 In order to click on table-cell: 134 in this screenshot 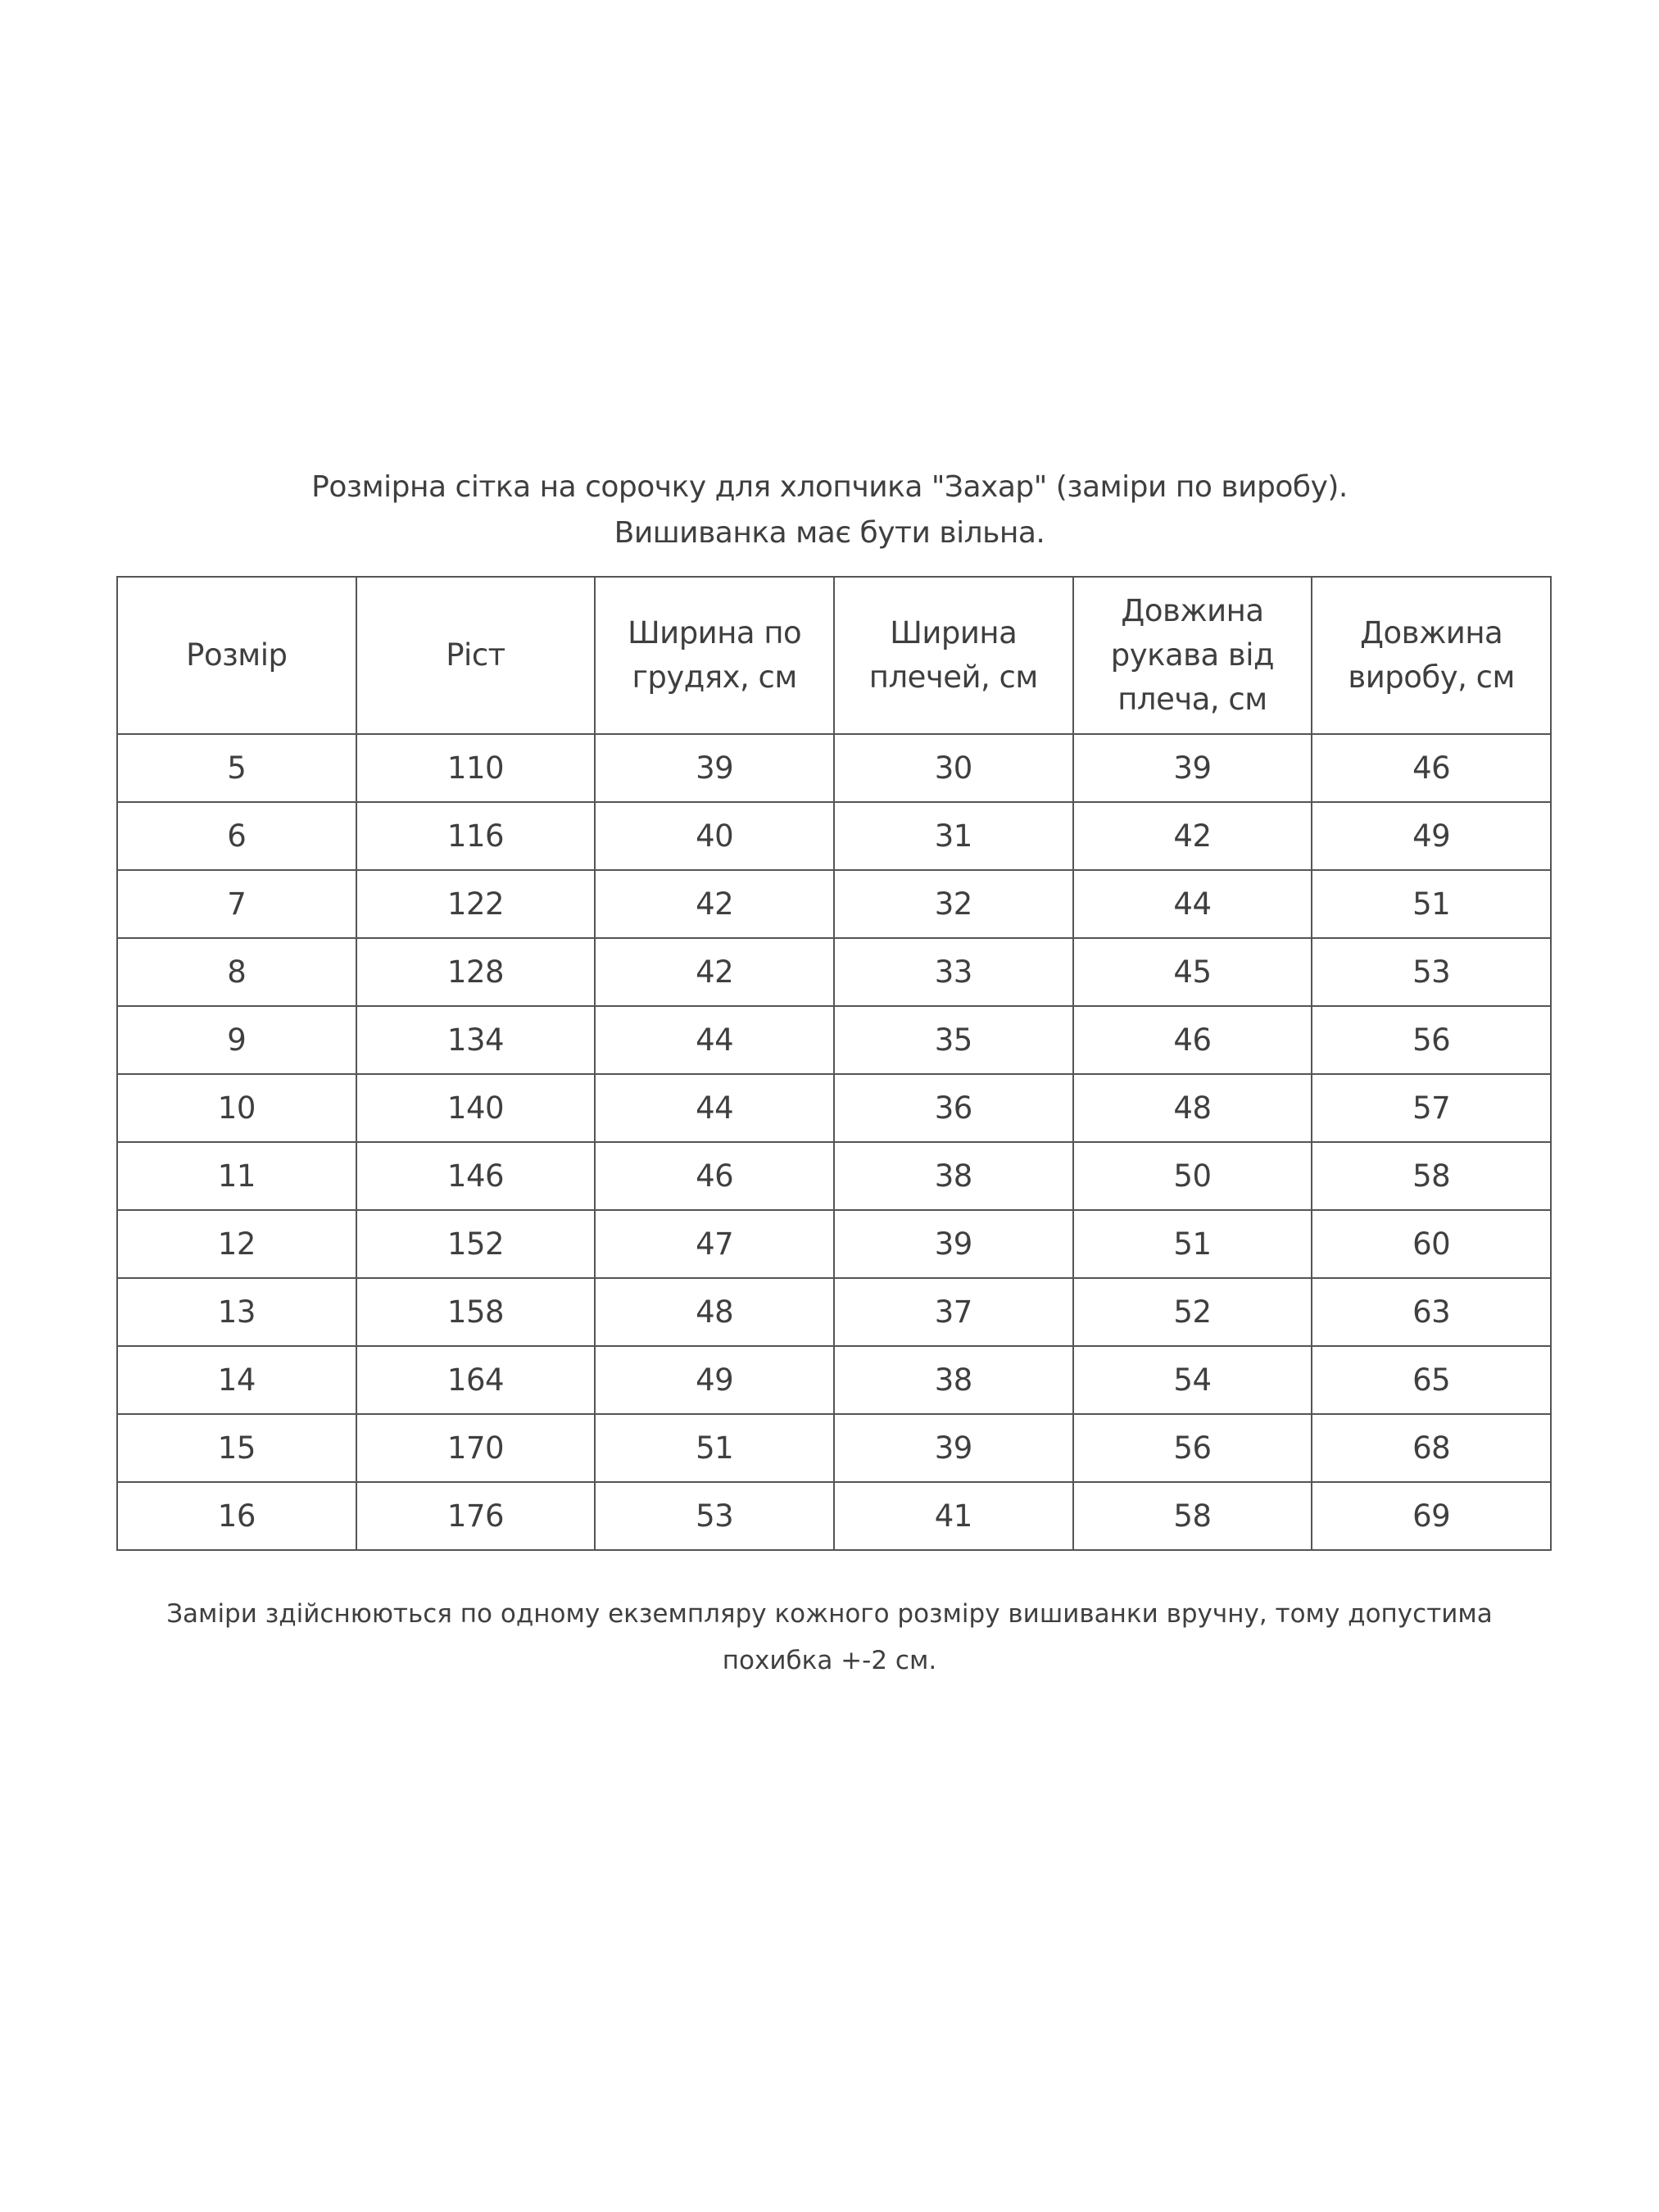, I will do `click(475, 1040)`.